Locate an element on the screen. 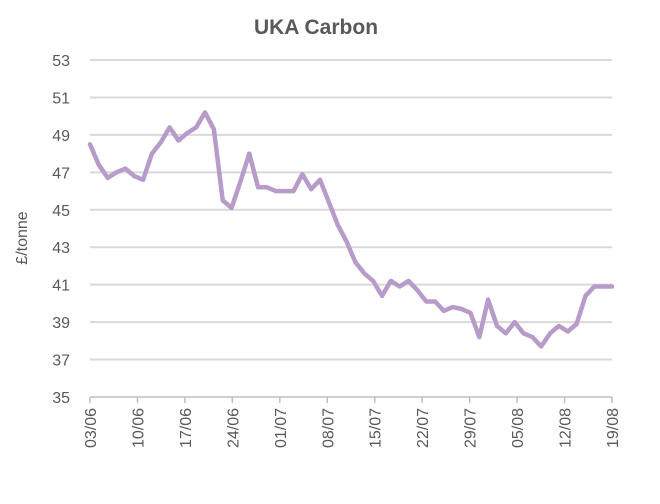  x-tick-label: 05/08 is located at coordinates (518, 428).